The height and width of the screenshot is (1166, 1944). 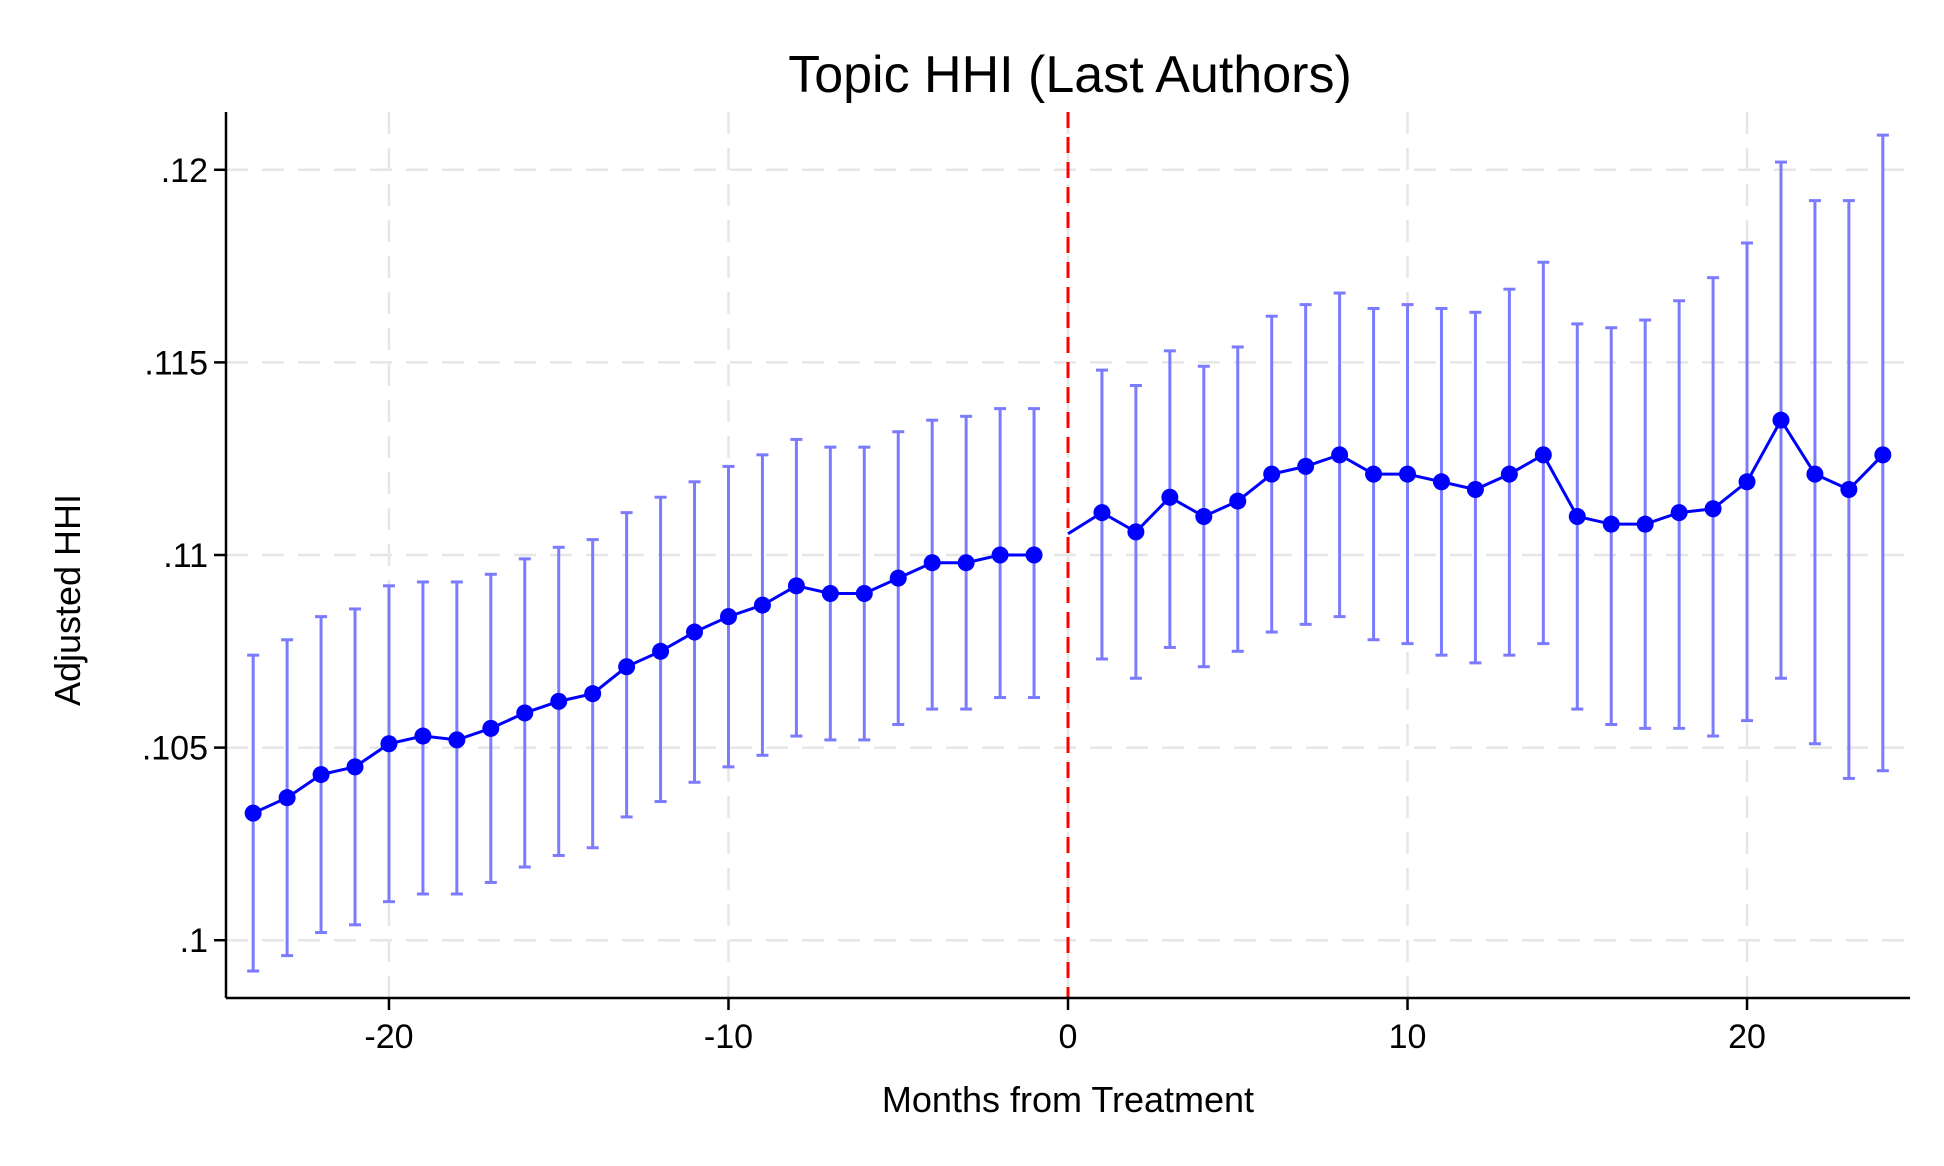 What do you see at coordinates (388, 1037) in the screenshot?
I see `x-tick-label: -20` at bounding box center [388, 1037].